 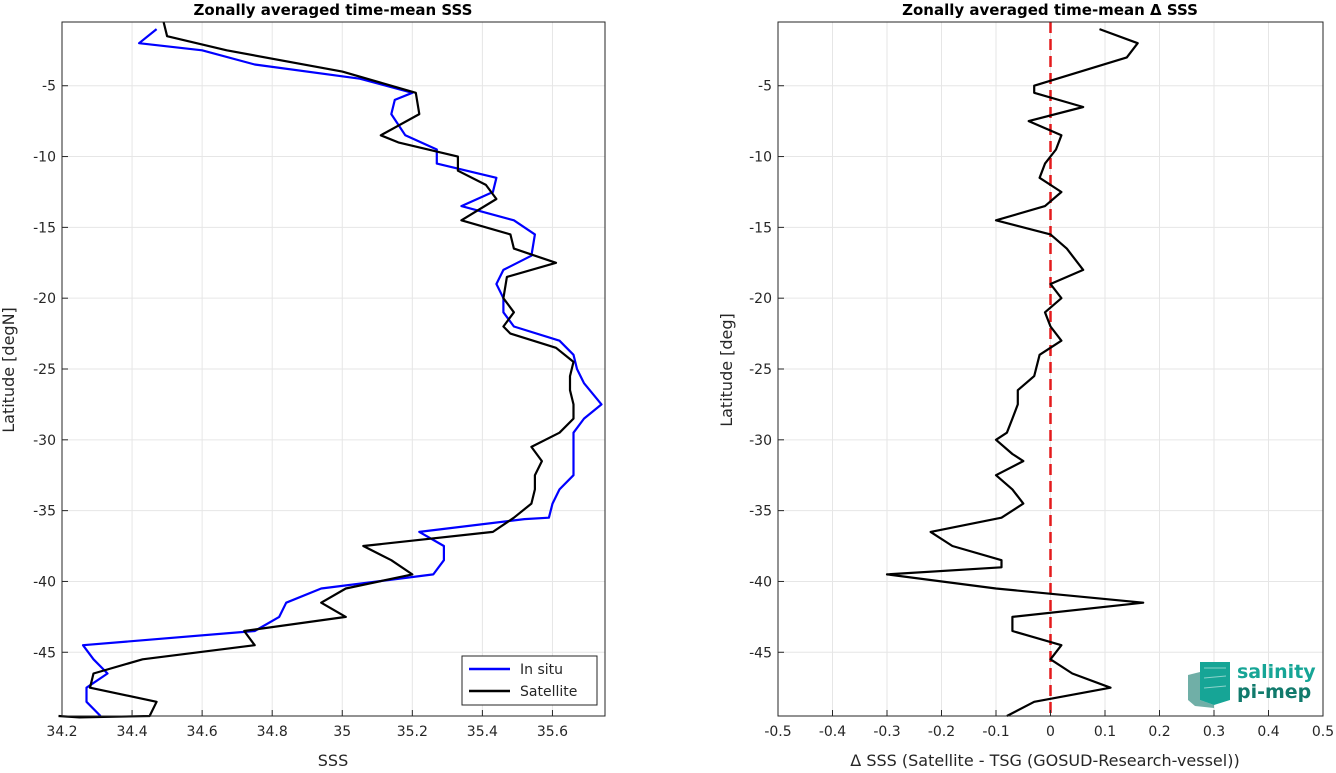 What do you see at coordinates (412, 732) in the screenshot?
I see `sss-x-tick-label: 35.2` at bounding box center [412, 732].